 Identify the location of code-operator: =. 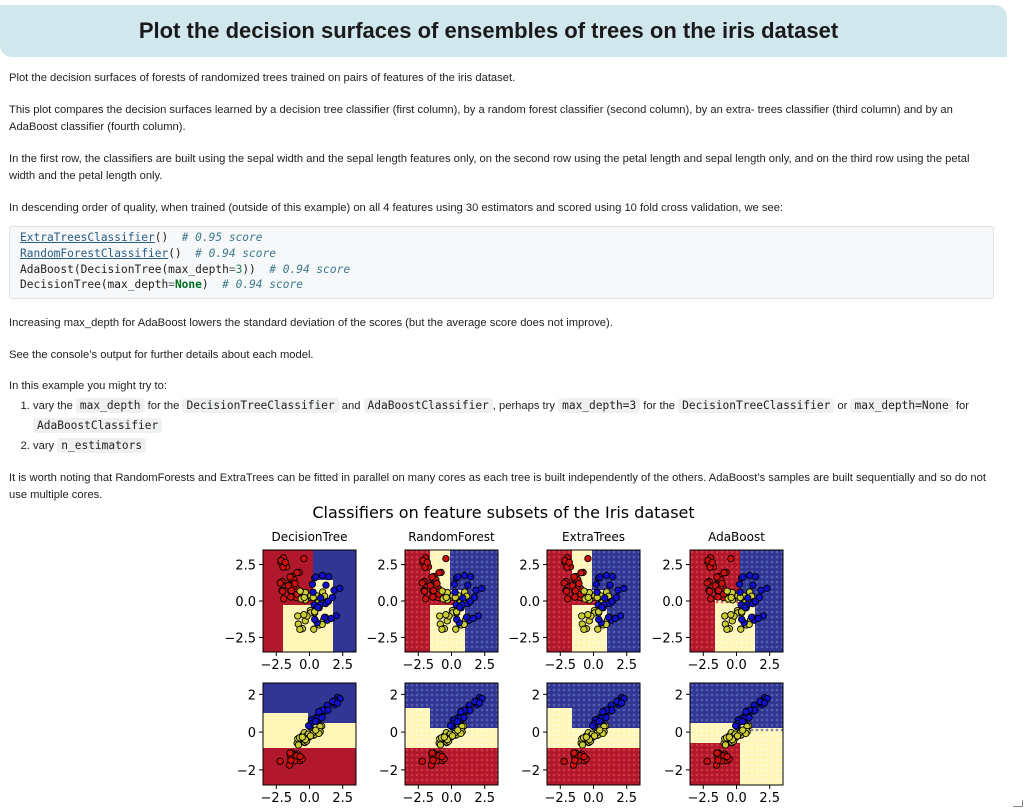
(232, 269).